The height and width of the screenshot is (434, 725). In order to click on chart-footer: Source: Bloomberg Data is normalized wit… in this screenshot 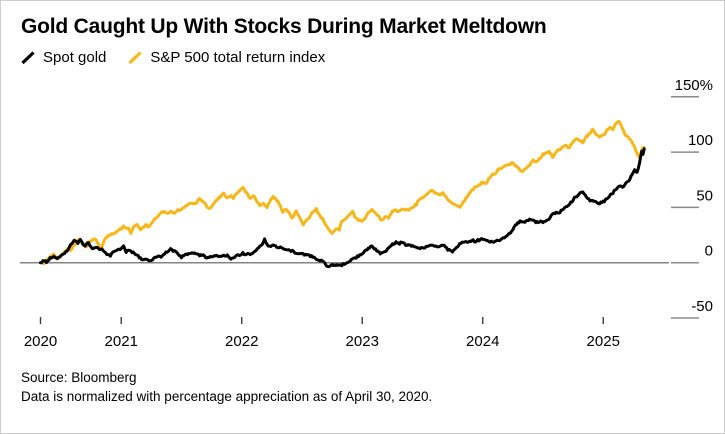, I will do `click(226, 387)`.